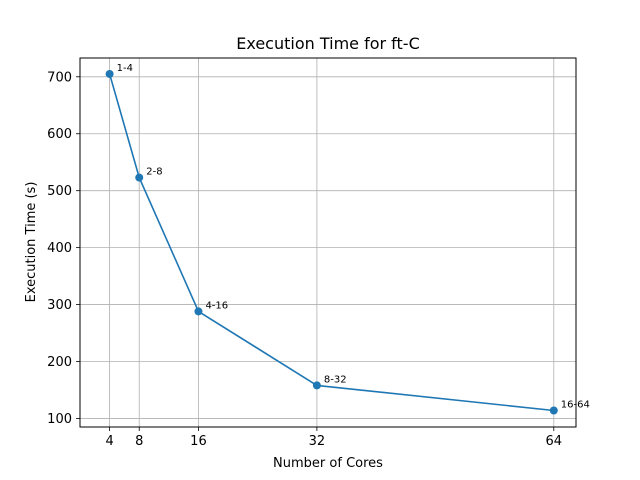 The height and width of the screenshot is (480, 640). I want to click on y-tick-label: 300, so click(59, 305).